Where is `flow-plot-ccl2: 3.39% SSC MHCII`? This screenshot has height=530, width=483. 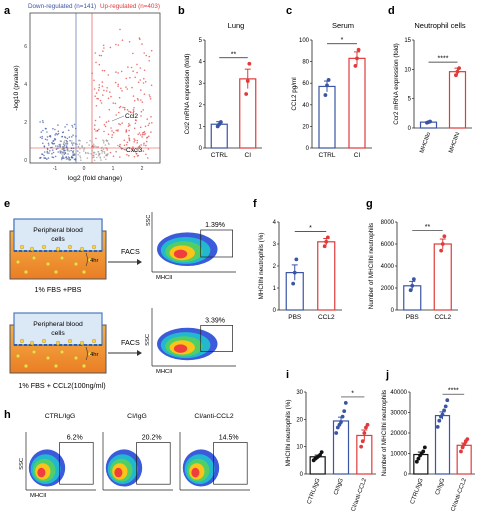
flow-plot-ccl2: 3.39% SSC MHCII is located at coordinates (190, 341).